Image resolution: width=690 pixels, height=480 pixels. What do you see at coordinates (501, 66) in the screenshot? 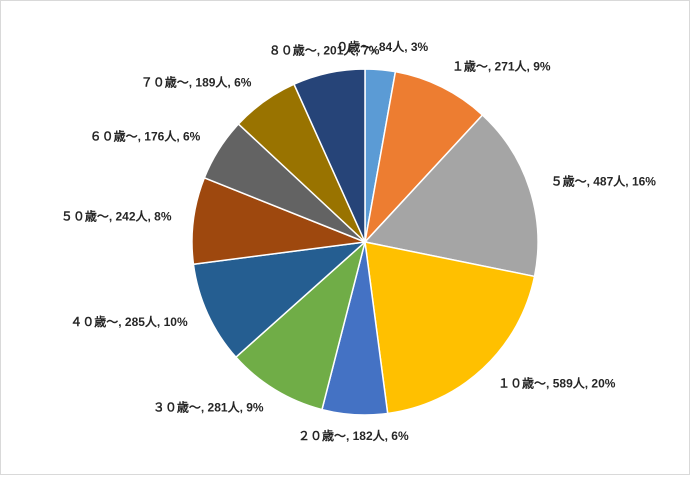
I see `data-label: １歳～, 271人, 9%` at bounding box center [501, 66].